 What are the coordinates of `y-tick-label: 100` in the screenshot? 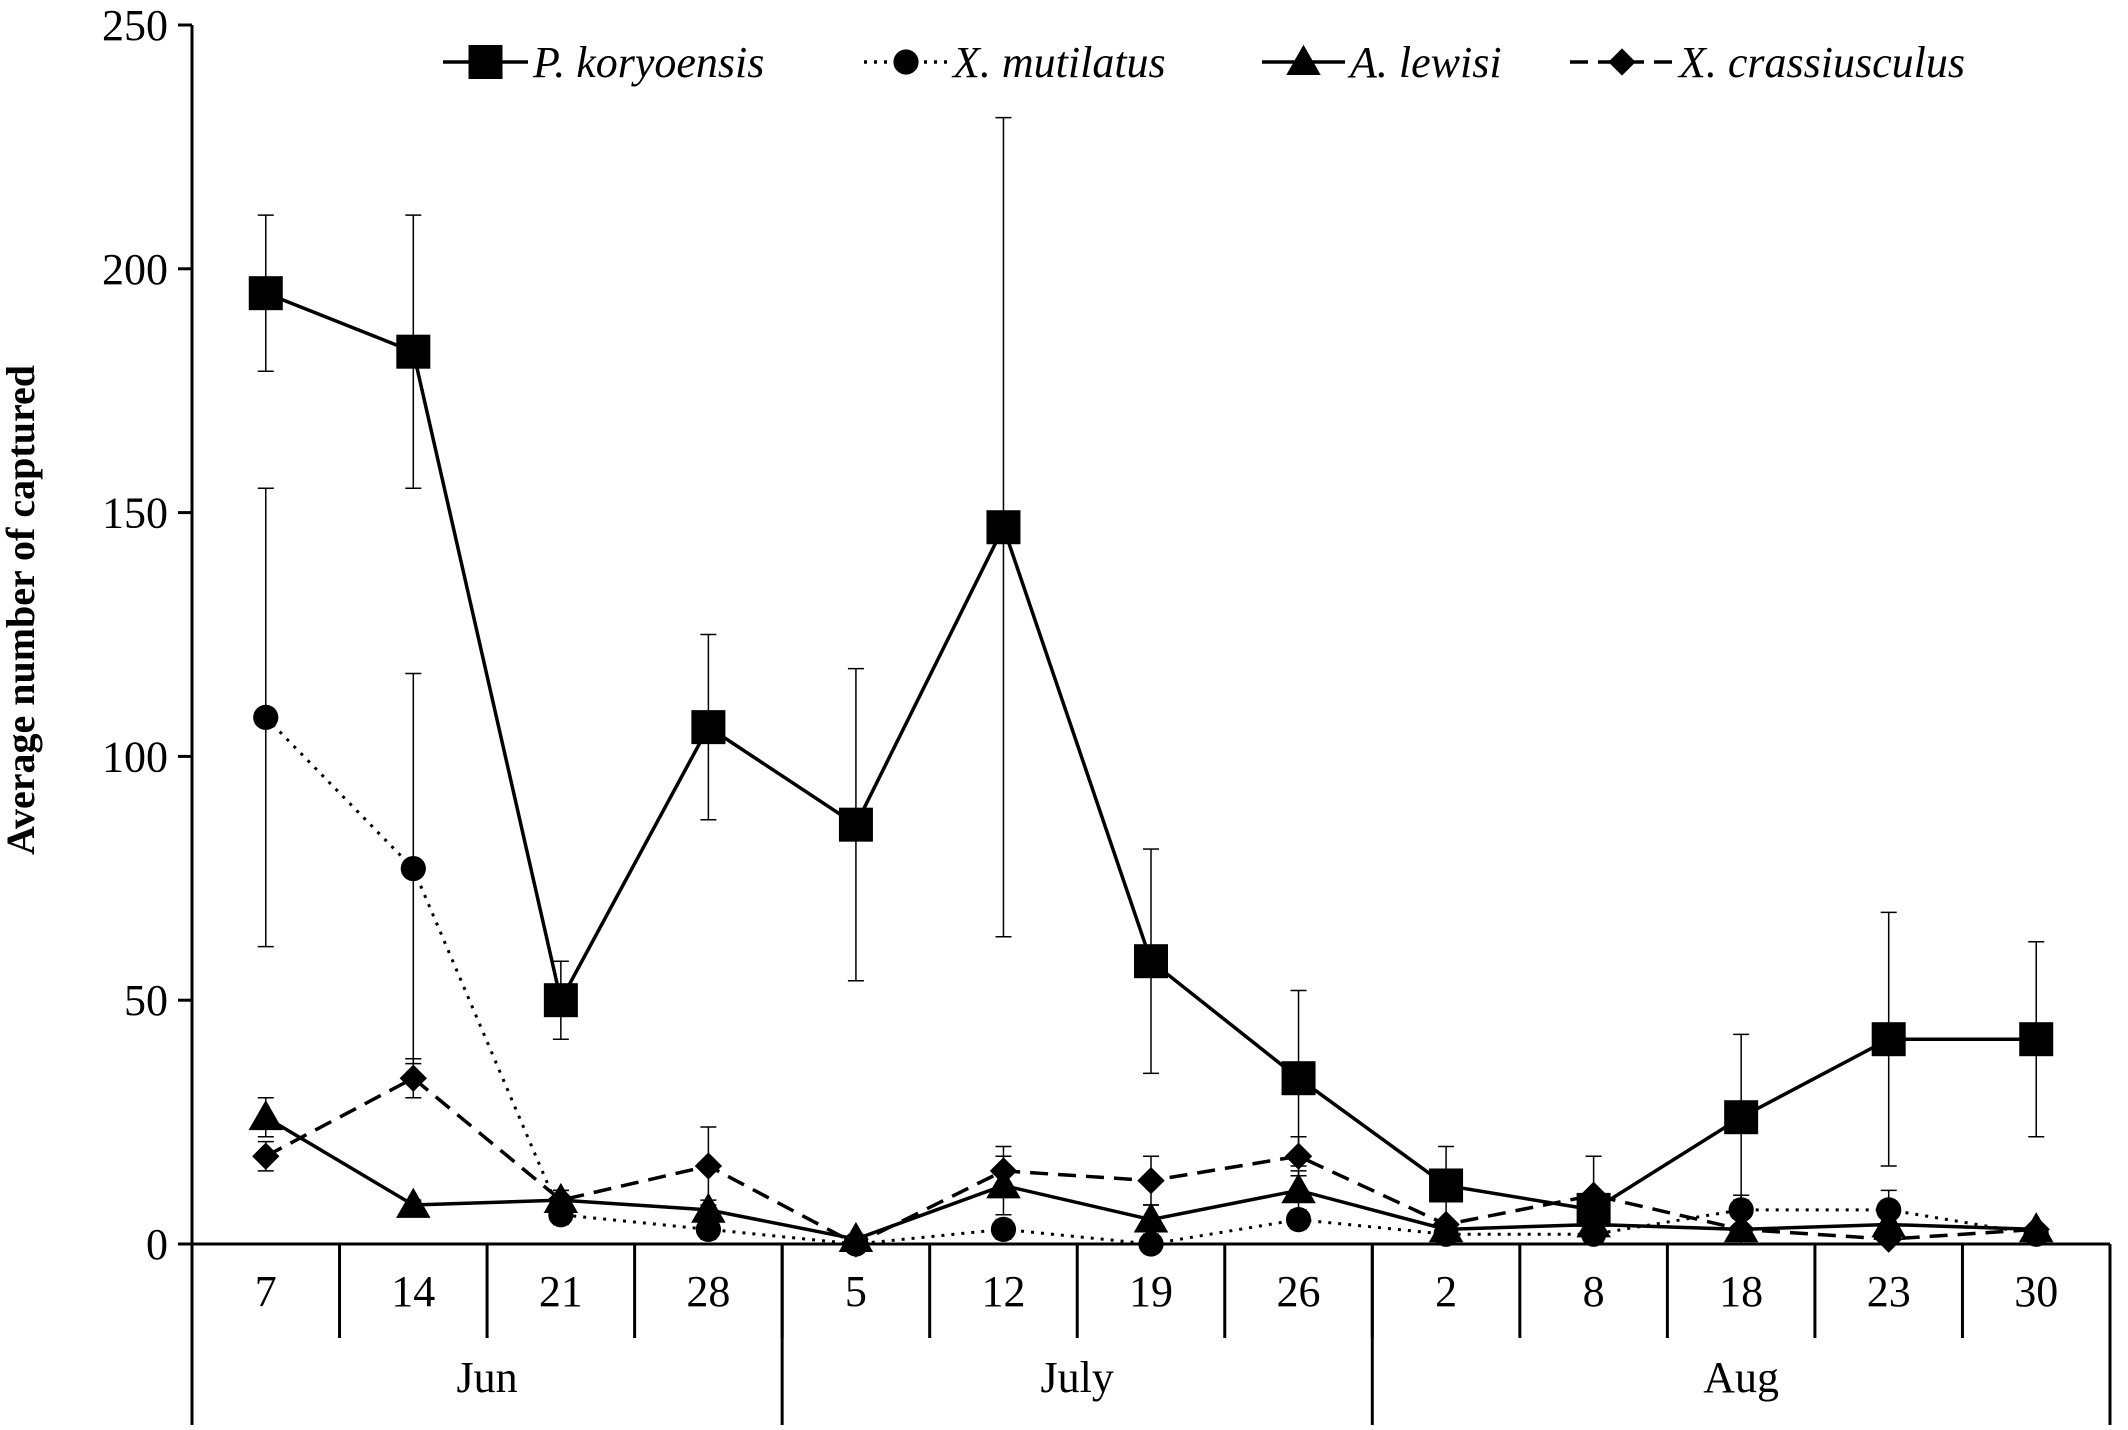 It's located at (135, 756).